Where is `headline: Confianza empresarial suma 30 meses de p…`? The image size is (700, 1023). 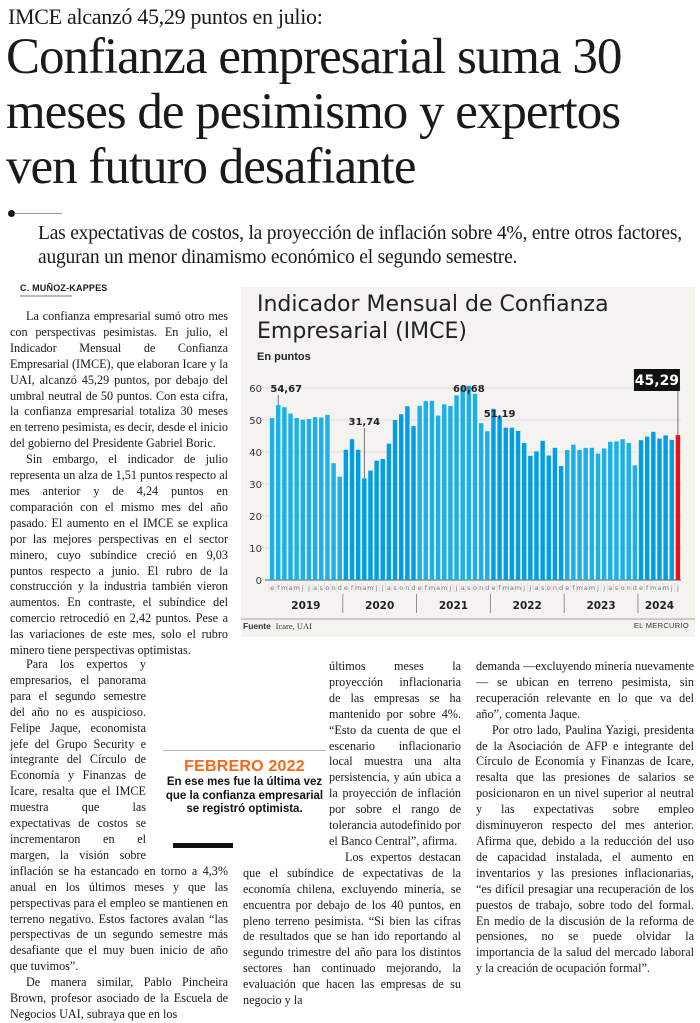
headline: Confianza empresarial suma 30 meses de p… is located at coordinates (314, 112).